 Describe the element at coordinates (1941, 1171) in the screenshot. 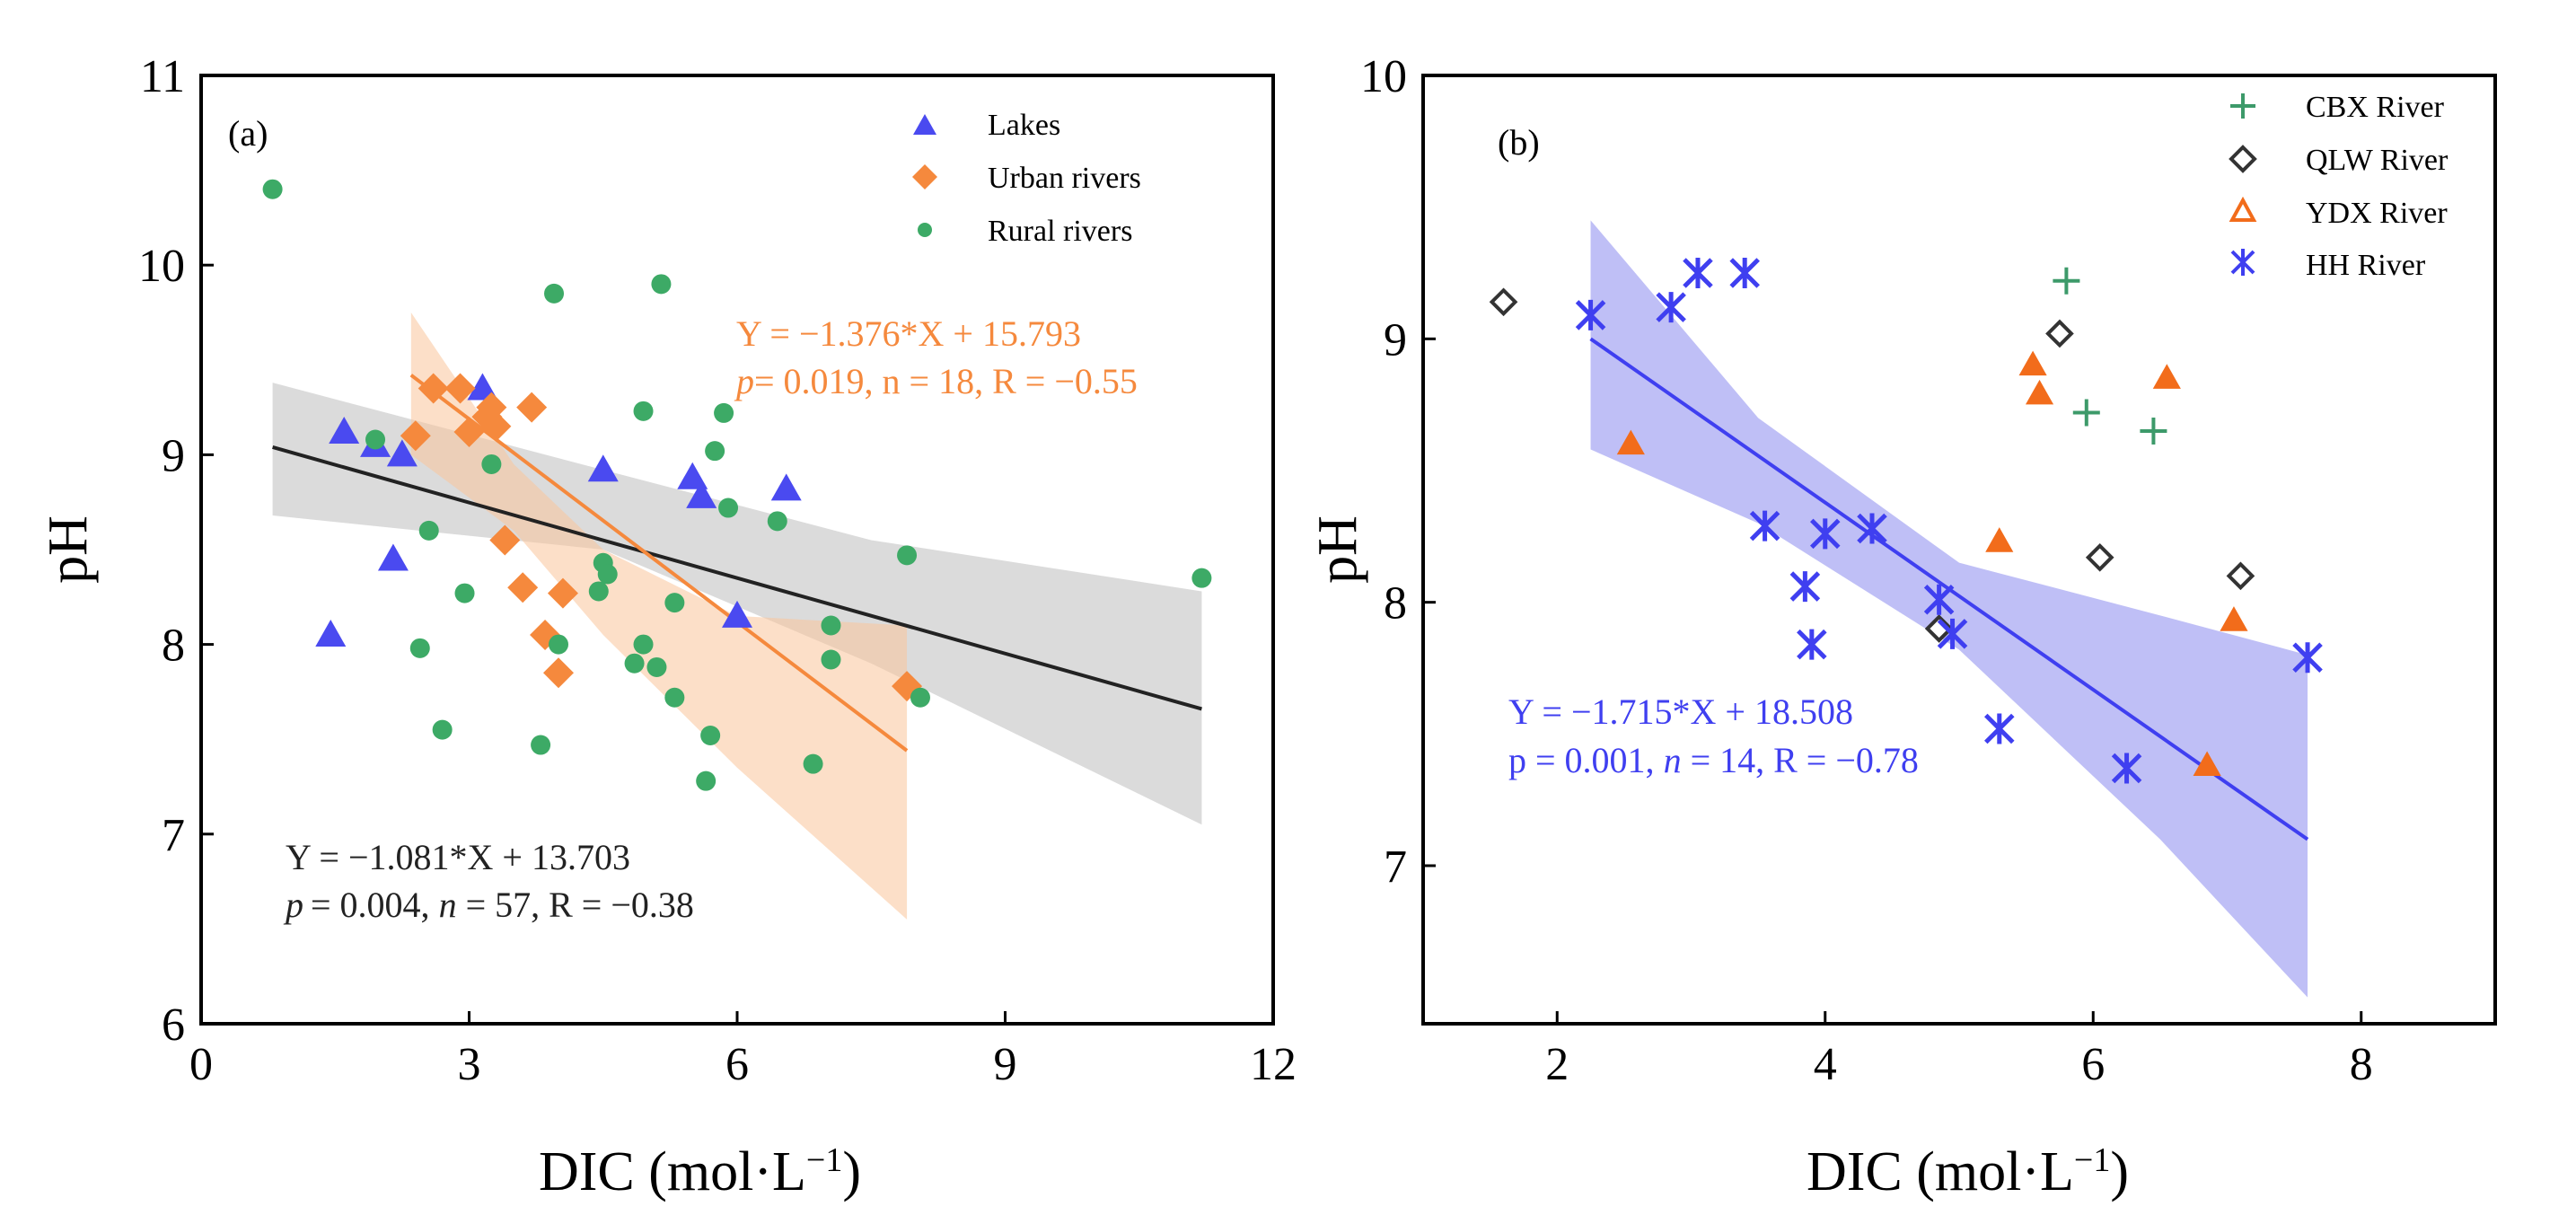

I see `panel-b-xlabel-text: DIC (mol·L` at that location.